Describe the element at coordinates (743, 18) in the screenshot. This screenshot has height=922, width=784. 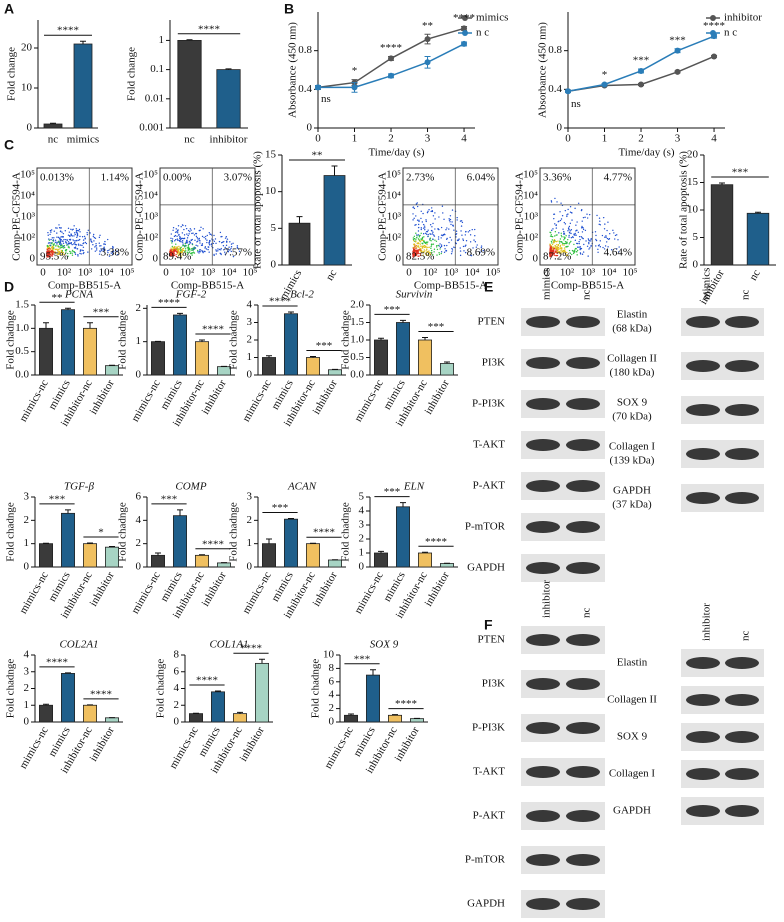
I see `legend-label: inhibitor` at that location.